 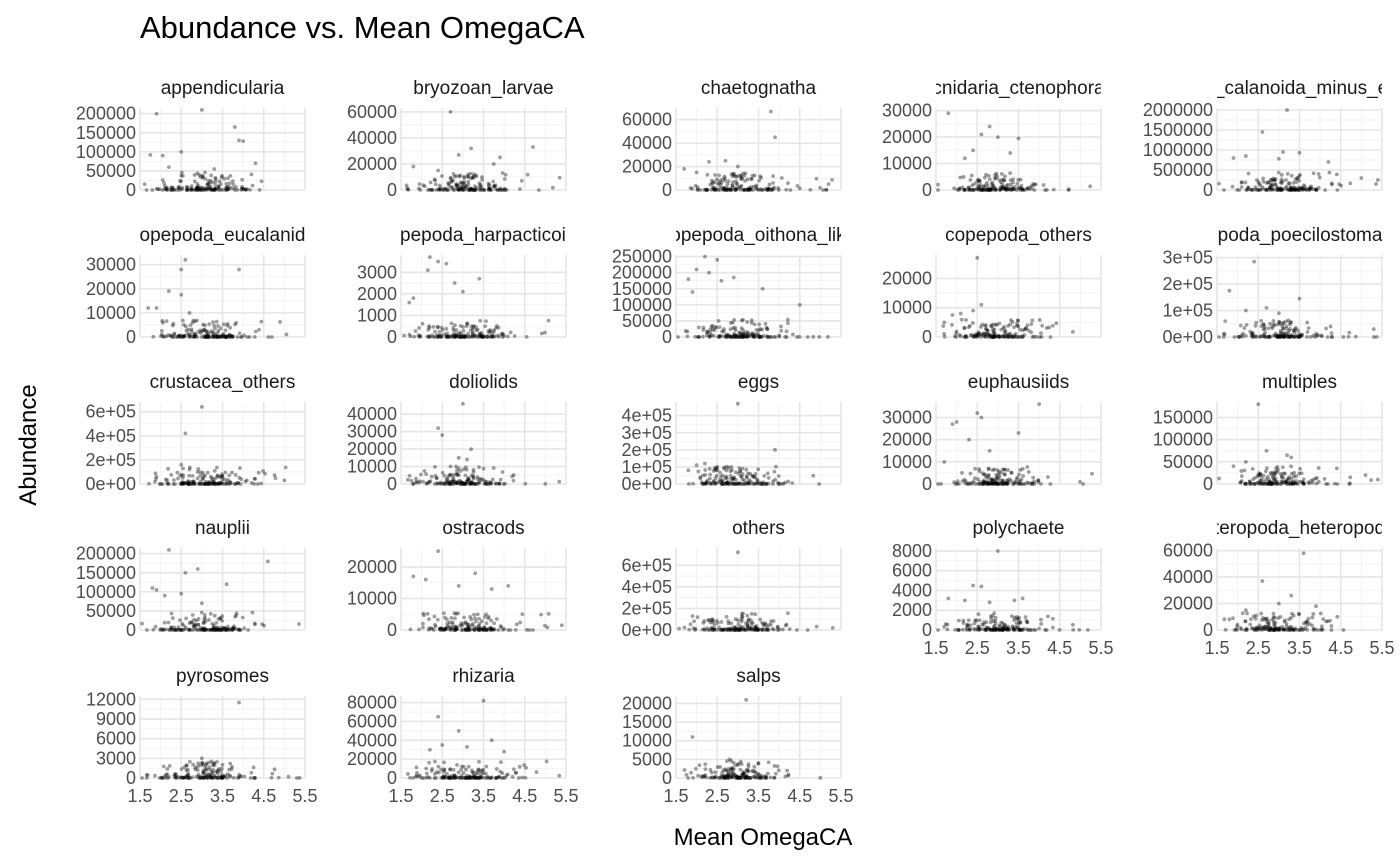 What do you see at coordinates (181, 796) in the screenshot?
I see `x-tick-label: 2.5` at bounding box center [181, 796].